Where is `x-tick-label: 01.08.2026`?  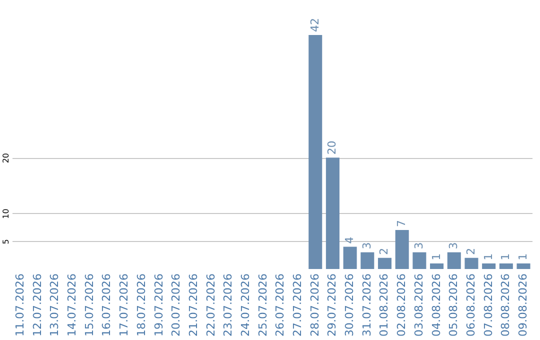
x-tick-label: 01.08.2026 is located at coordinates (384, 305).